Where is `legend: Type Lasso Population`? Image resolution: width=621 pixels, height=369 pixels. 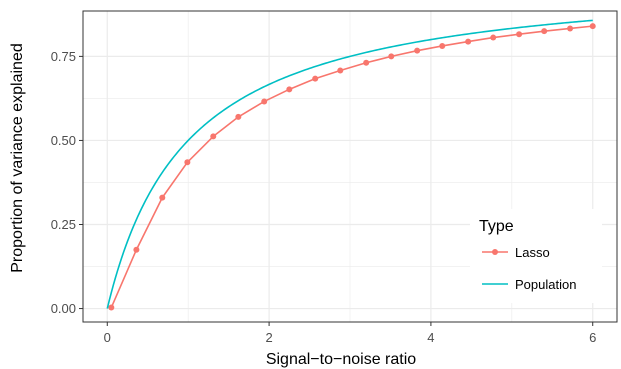
legend: Type Lasso Population is located at coordinates (536, 256).